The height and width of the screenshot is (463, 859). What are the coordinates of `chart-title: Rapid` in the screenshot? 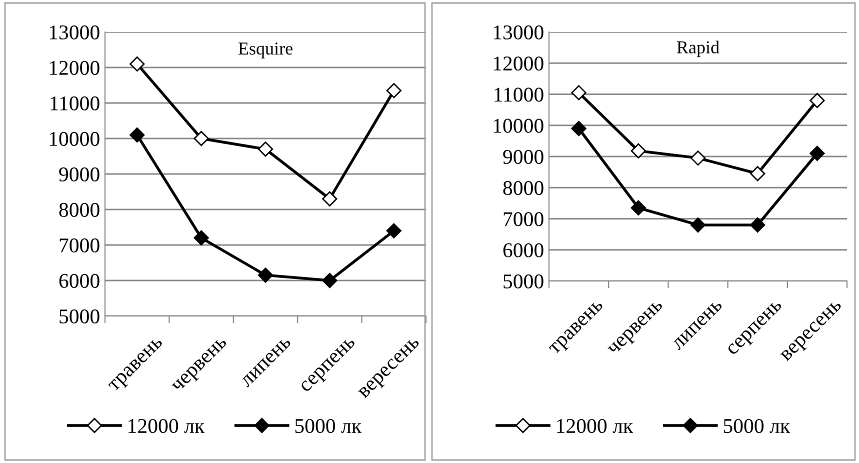 It's located at (698, 49).